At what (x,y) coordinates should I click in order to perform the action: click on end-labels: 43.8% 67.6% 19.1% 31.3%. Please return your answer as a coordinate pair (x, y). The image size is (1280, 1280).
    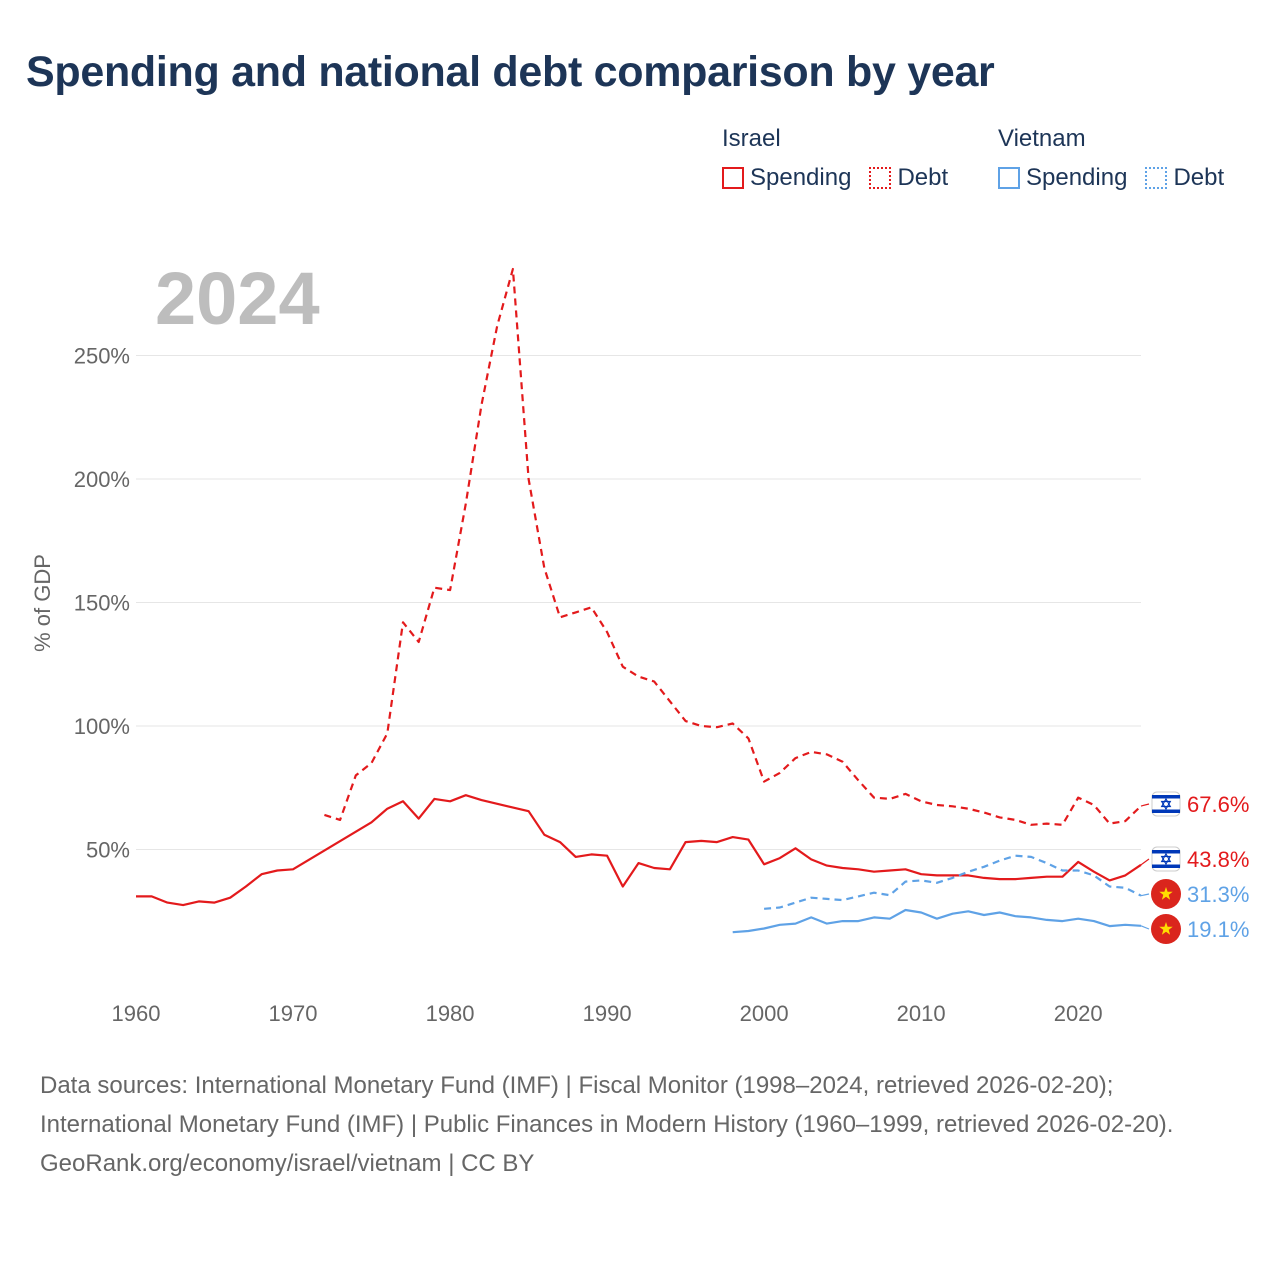
    Looking at the image, I should click on (1194, 867).